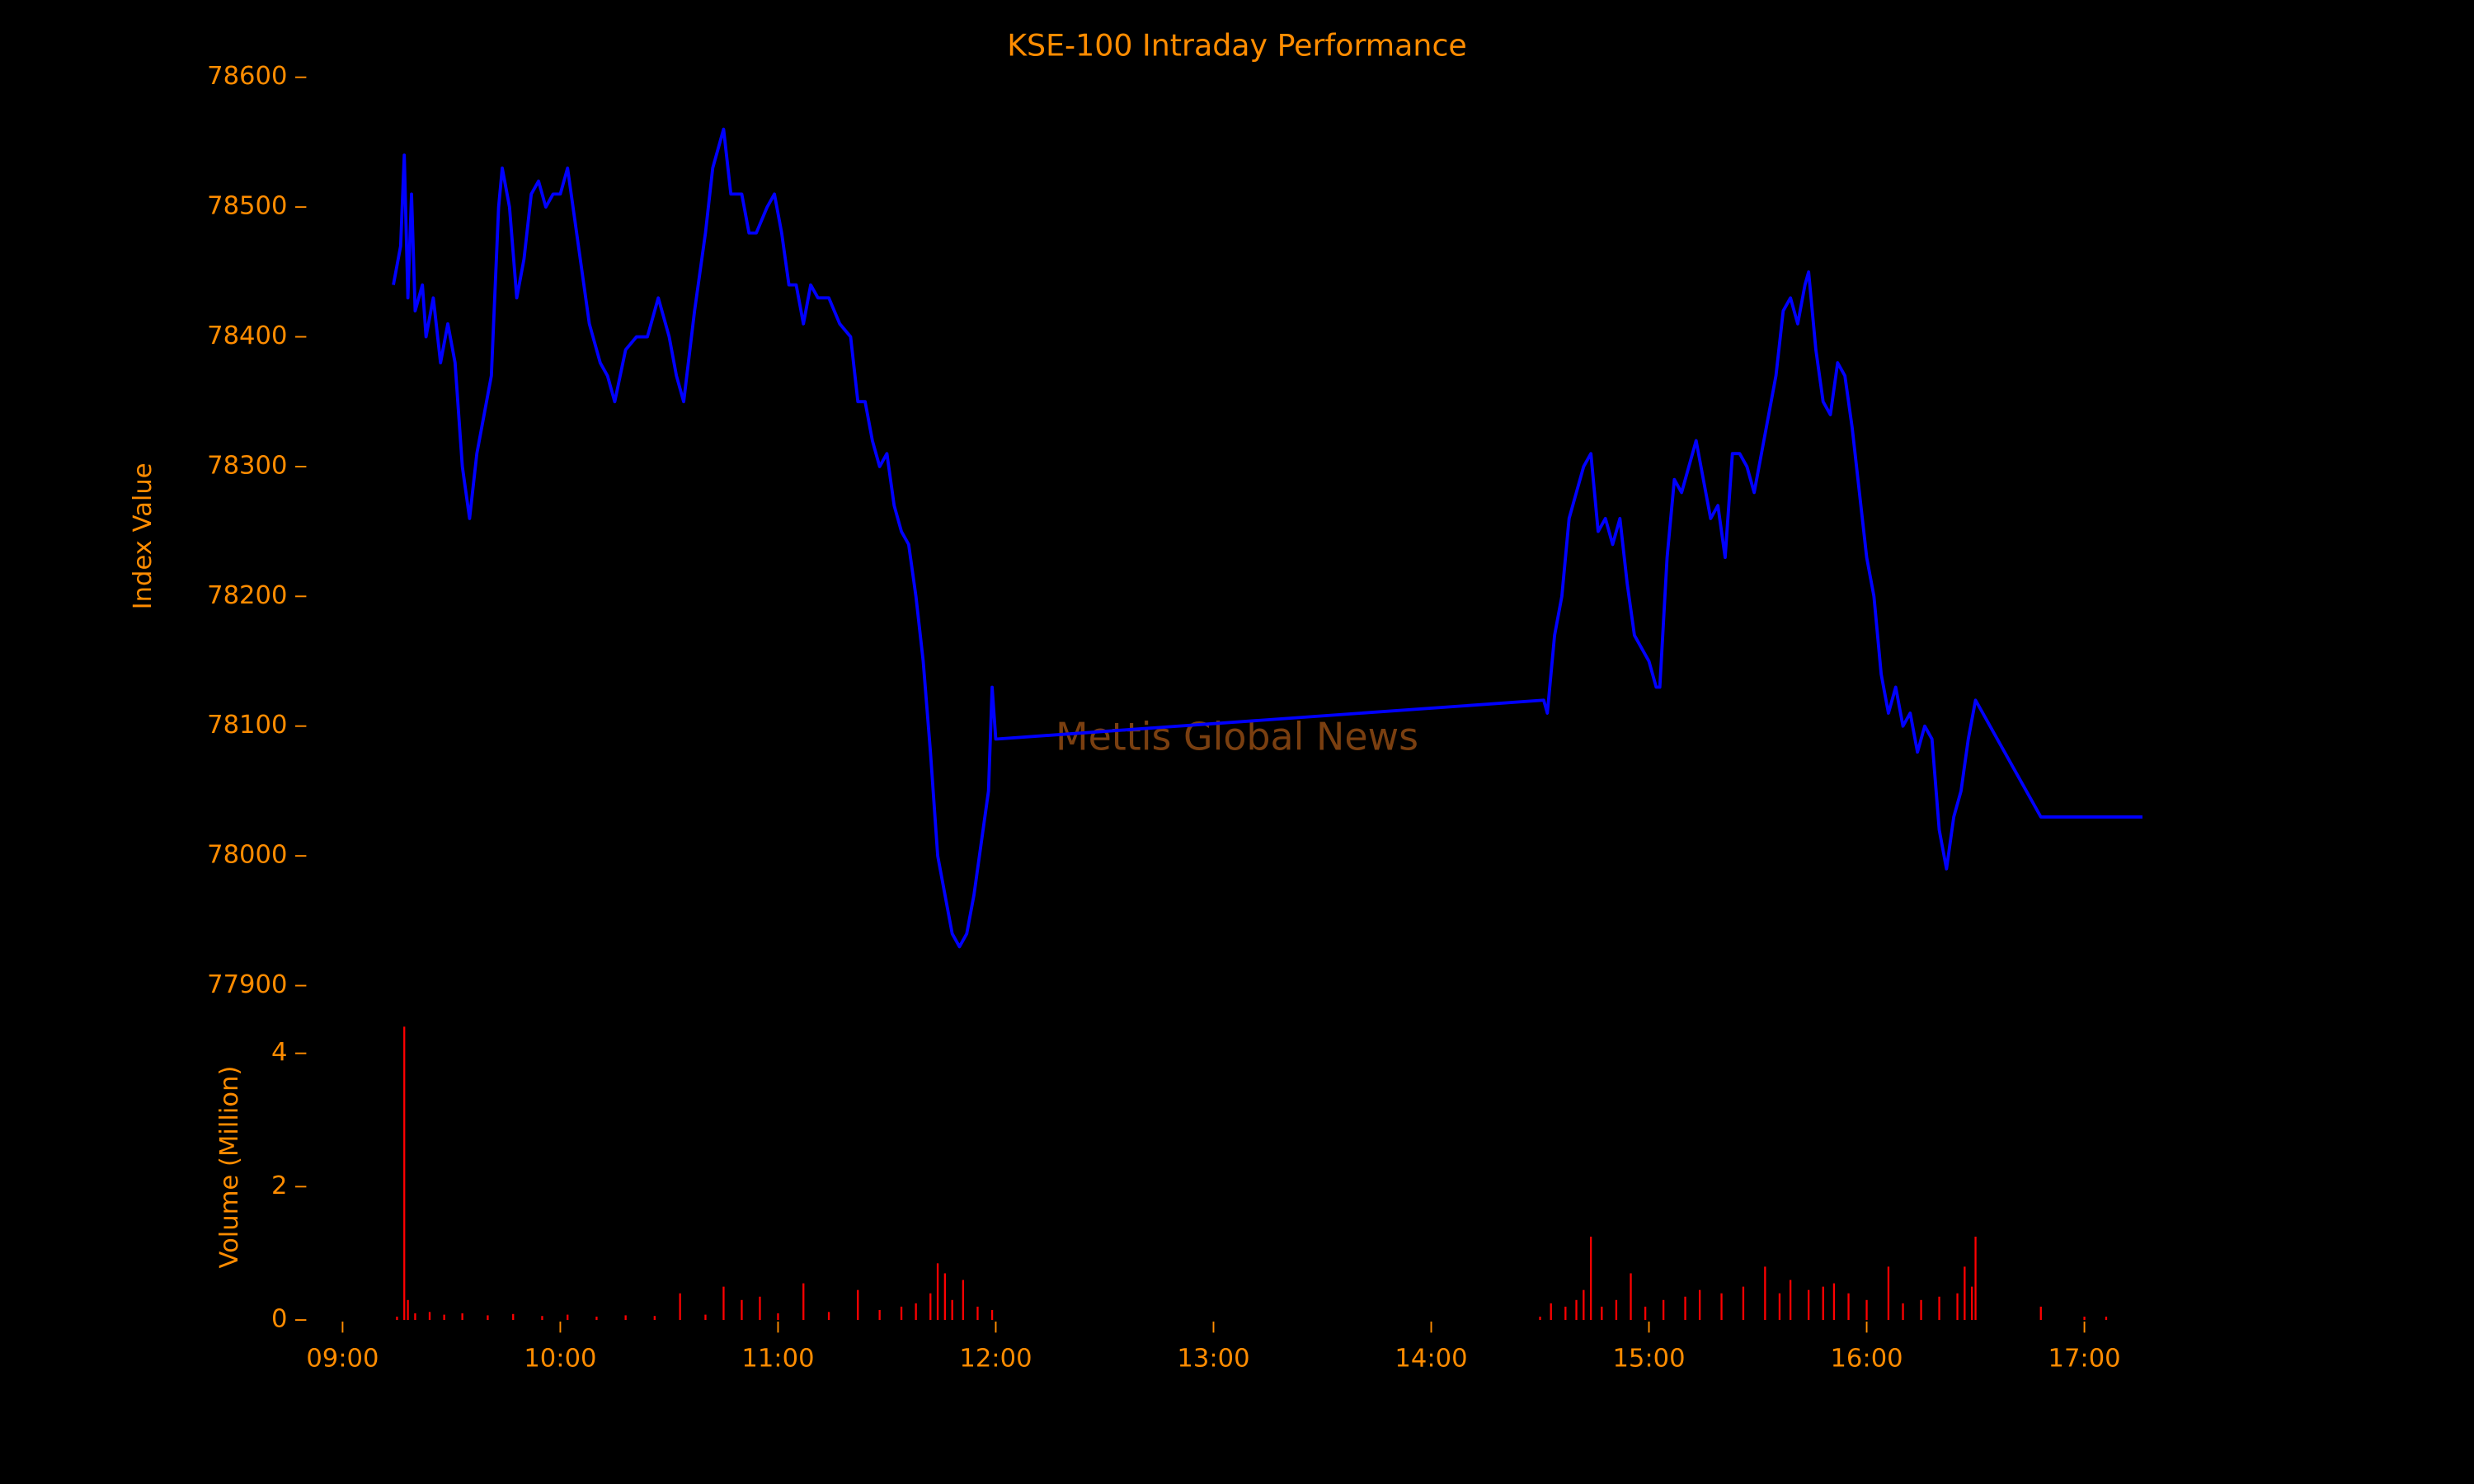 Image resolution: width=2474 pixels, height=1484 pixels. Describe the element at coordinates (143, 536) in the screenshot. I see `y-axis-label: Index Value` at that location.